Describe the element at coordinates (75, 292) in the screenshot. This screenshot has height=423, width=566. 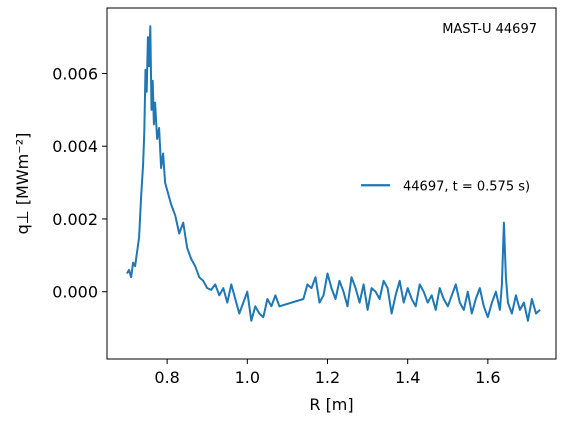
I see `y-tick-label: 0.000` at that location.